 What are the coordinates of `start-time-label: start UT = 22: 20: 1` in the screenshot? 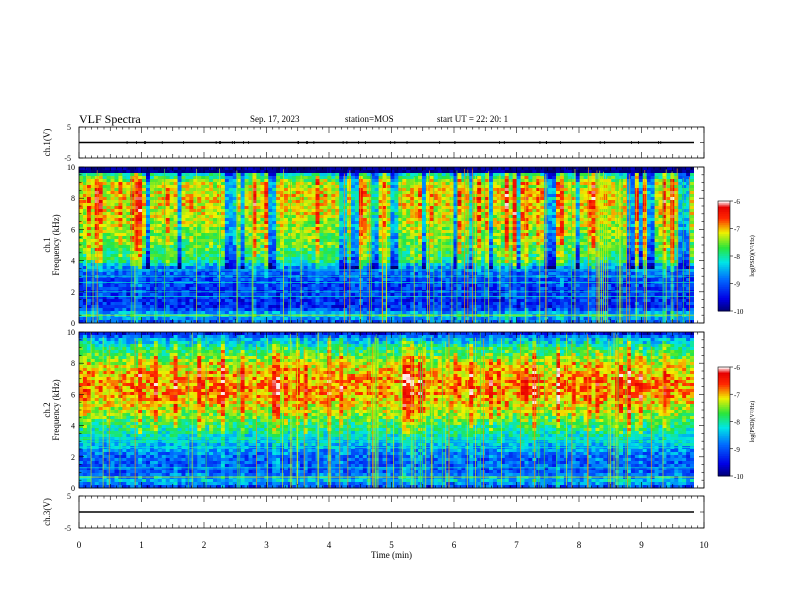 It's located at (473, 119).